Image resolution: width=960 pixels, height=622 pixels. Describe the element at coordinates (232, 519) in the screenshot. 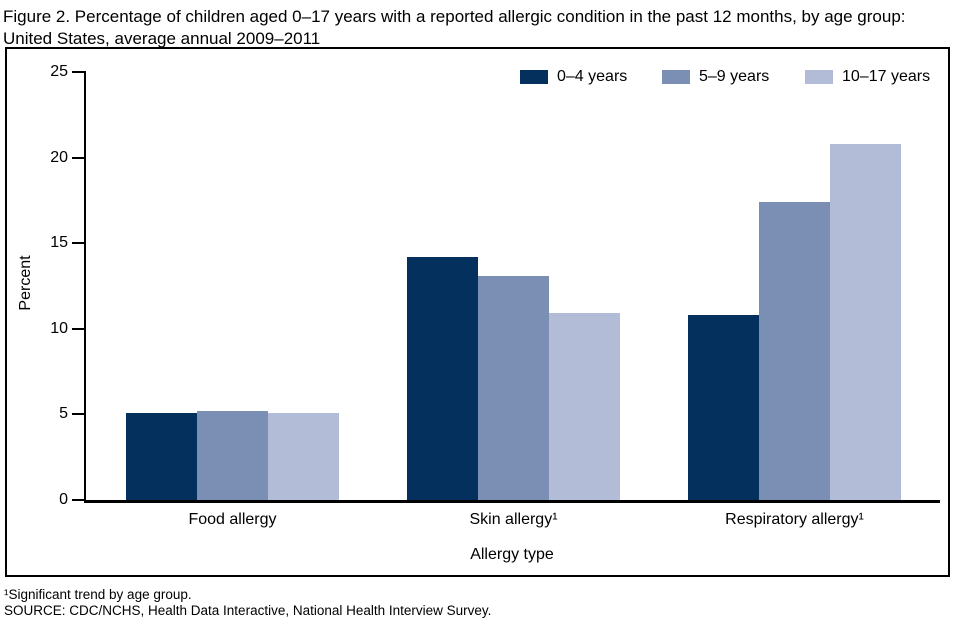

I see `category-label-food-allergy: Food allergy` at that location.